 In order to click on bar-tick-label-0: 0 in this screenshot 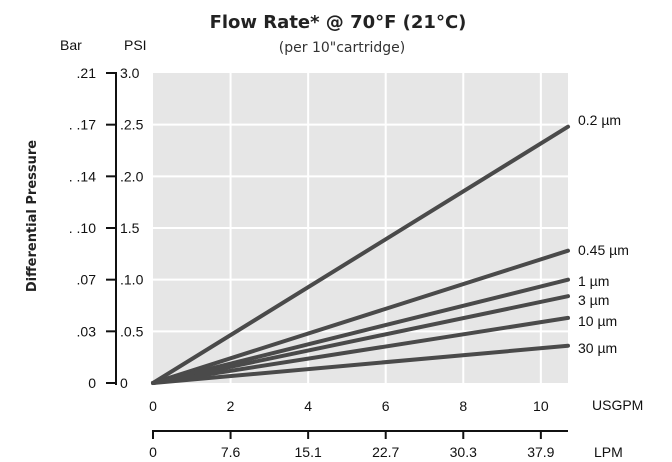, I will do `click(92, 383)`.